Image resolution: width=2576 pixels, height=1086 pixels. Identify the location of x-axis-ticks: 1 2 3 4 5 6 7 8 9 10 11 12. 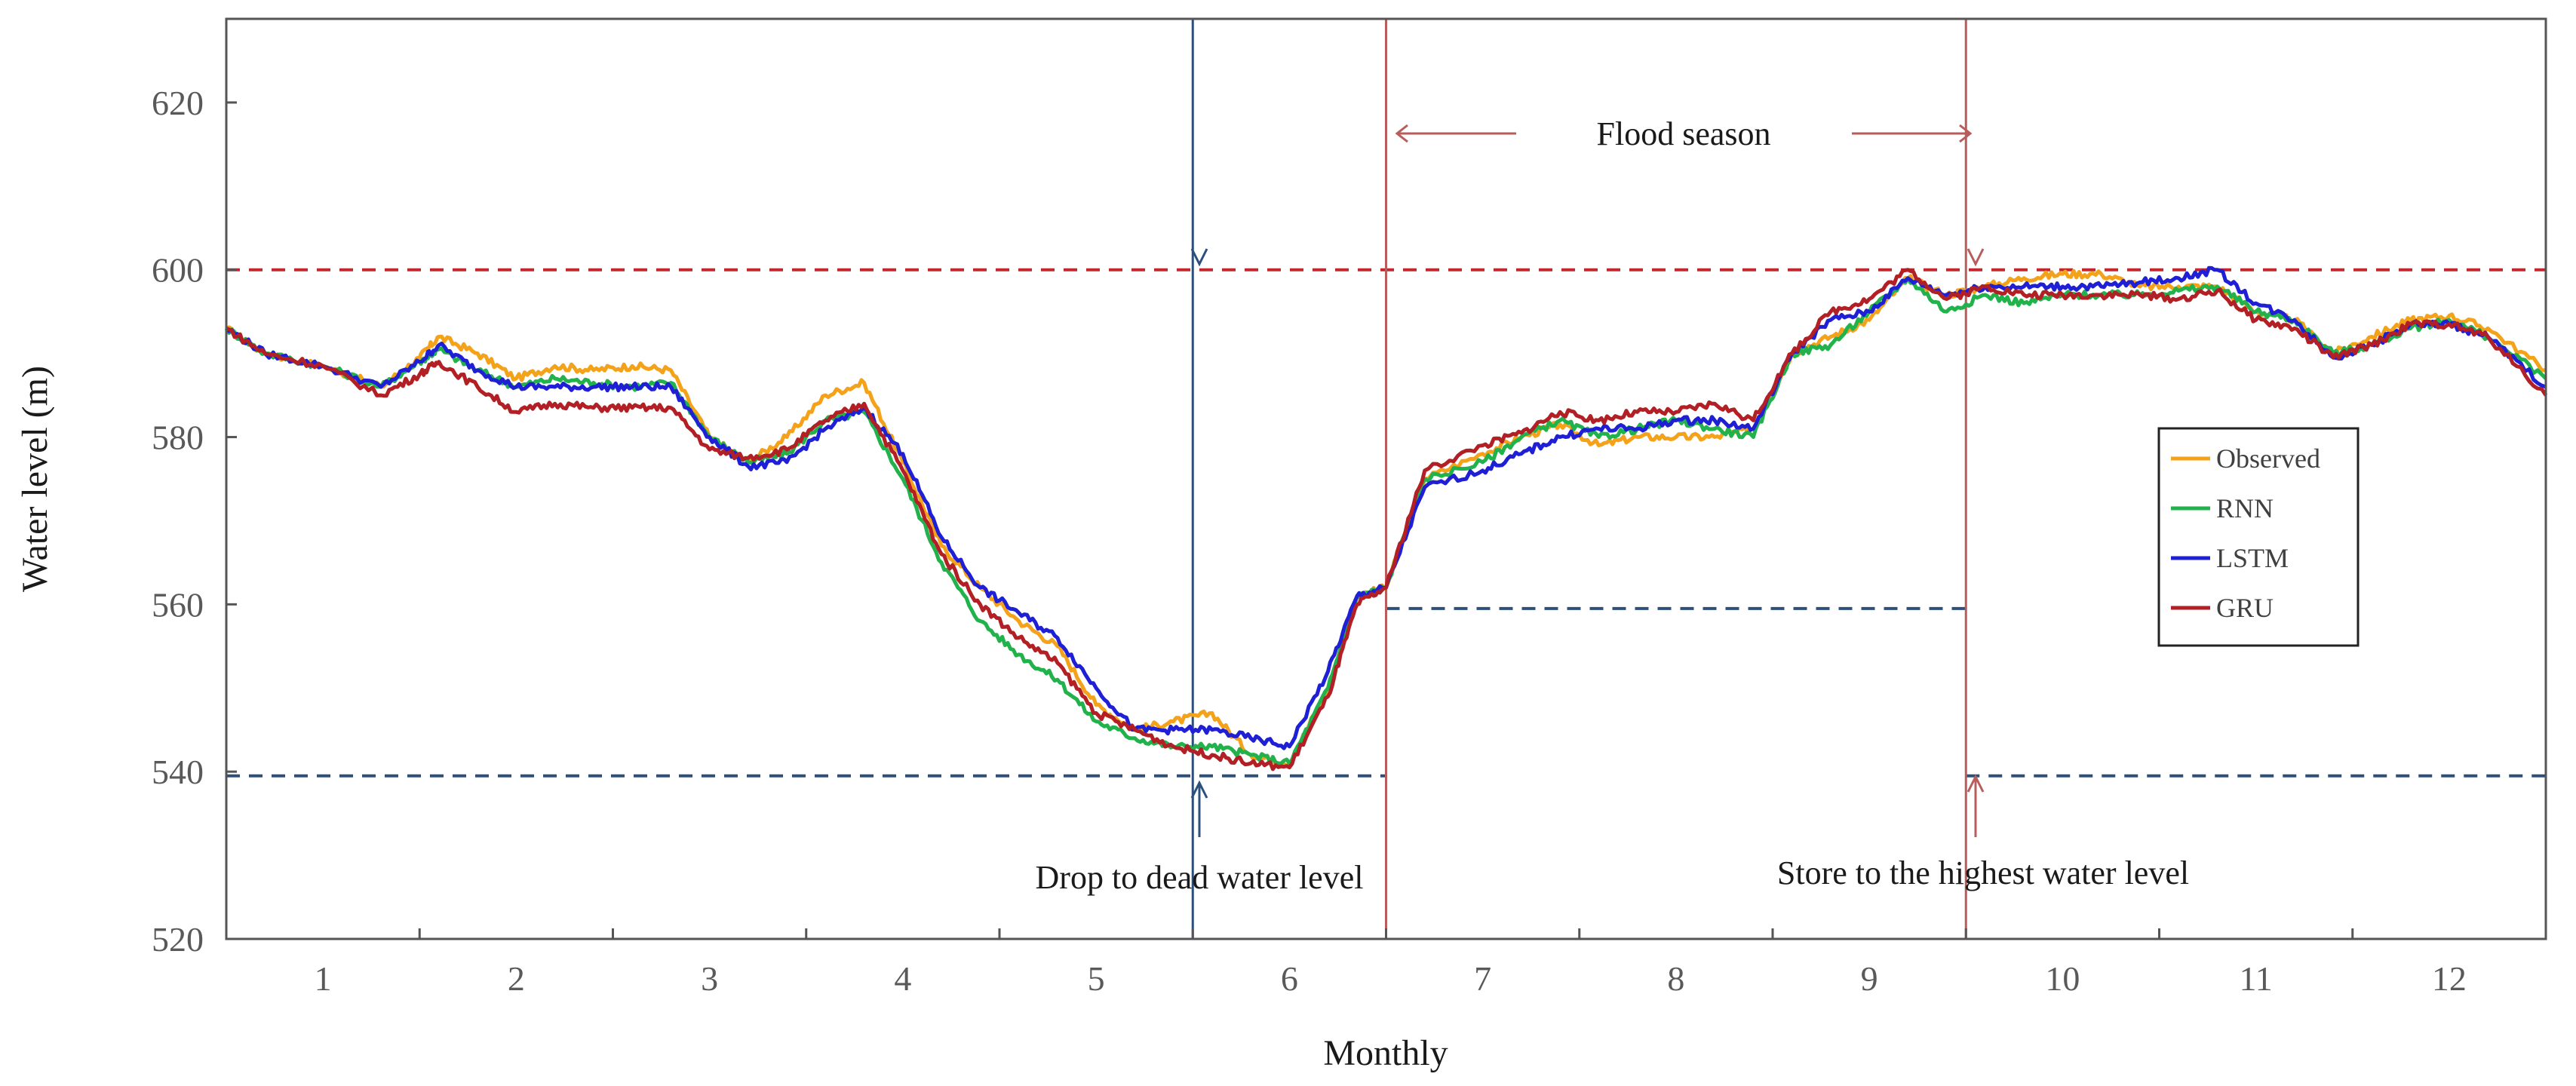
(1391, 963).